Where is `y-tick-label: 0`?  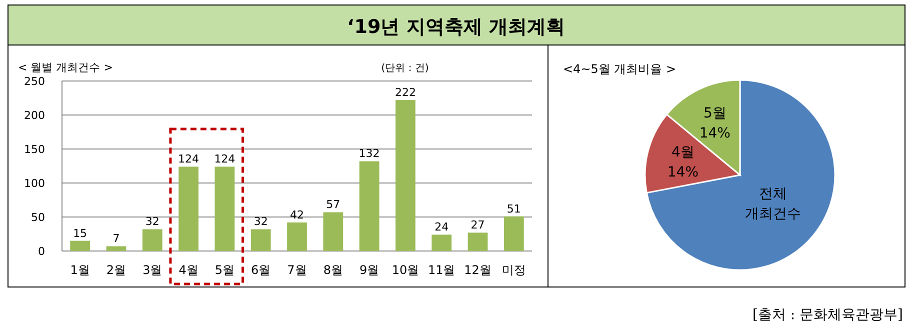 y-tick-label: 0 is located at coordinates (41, 251).